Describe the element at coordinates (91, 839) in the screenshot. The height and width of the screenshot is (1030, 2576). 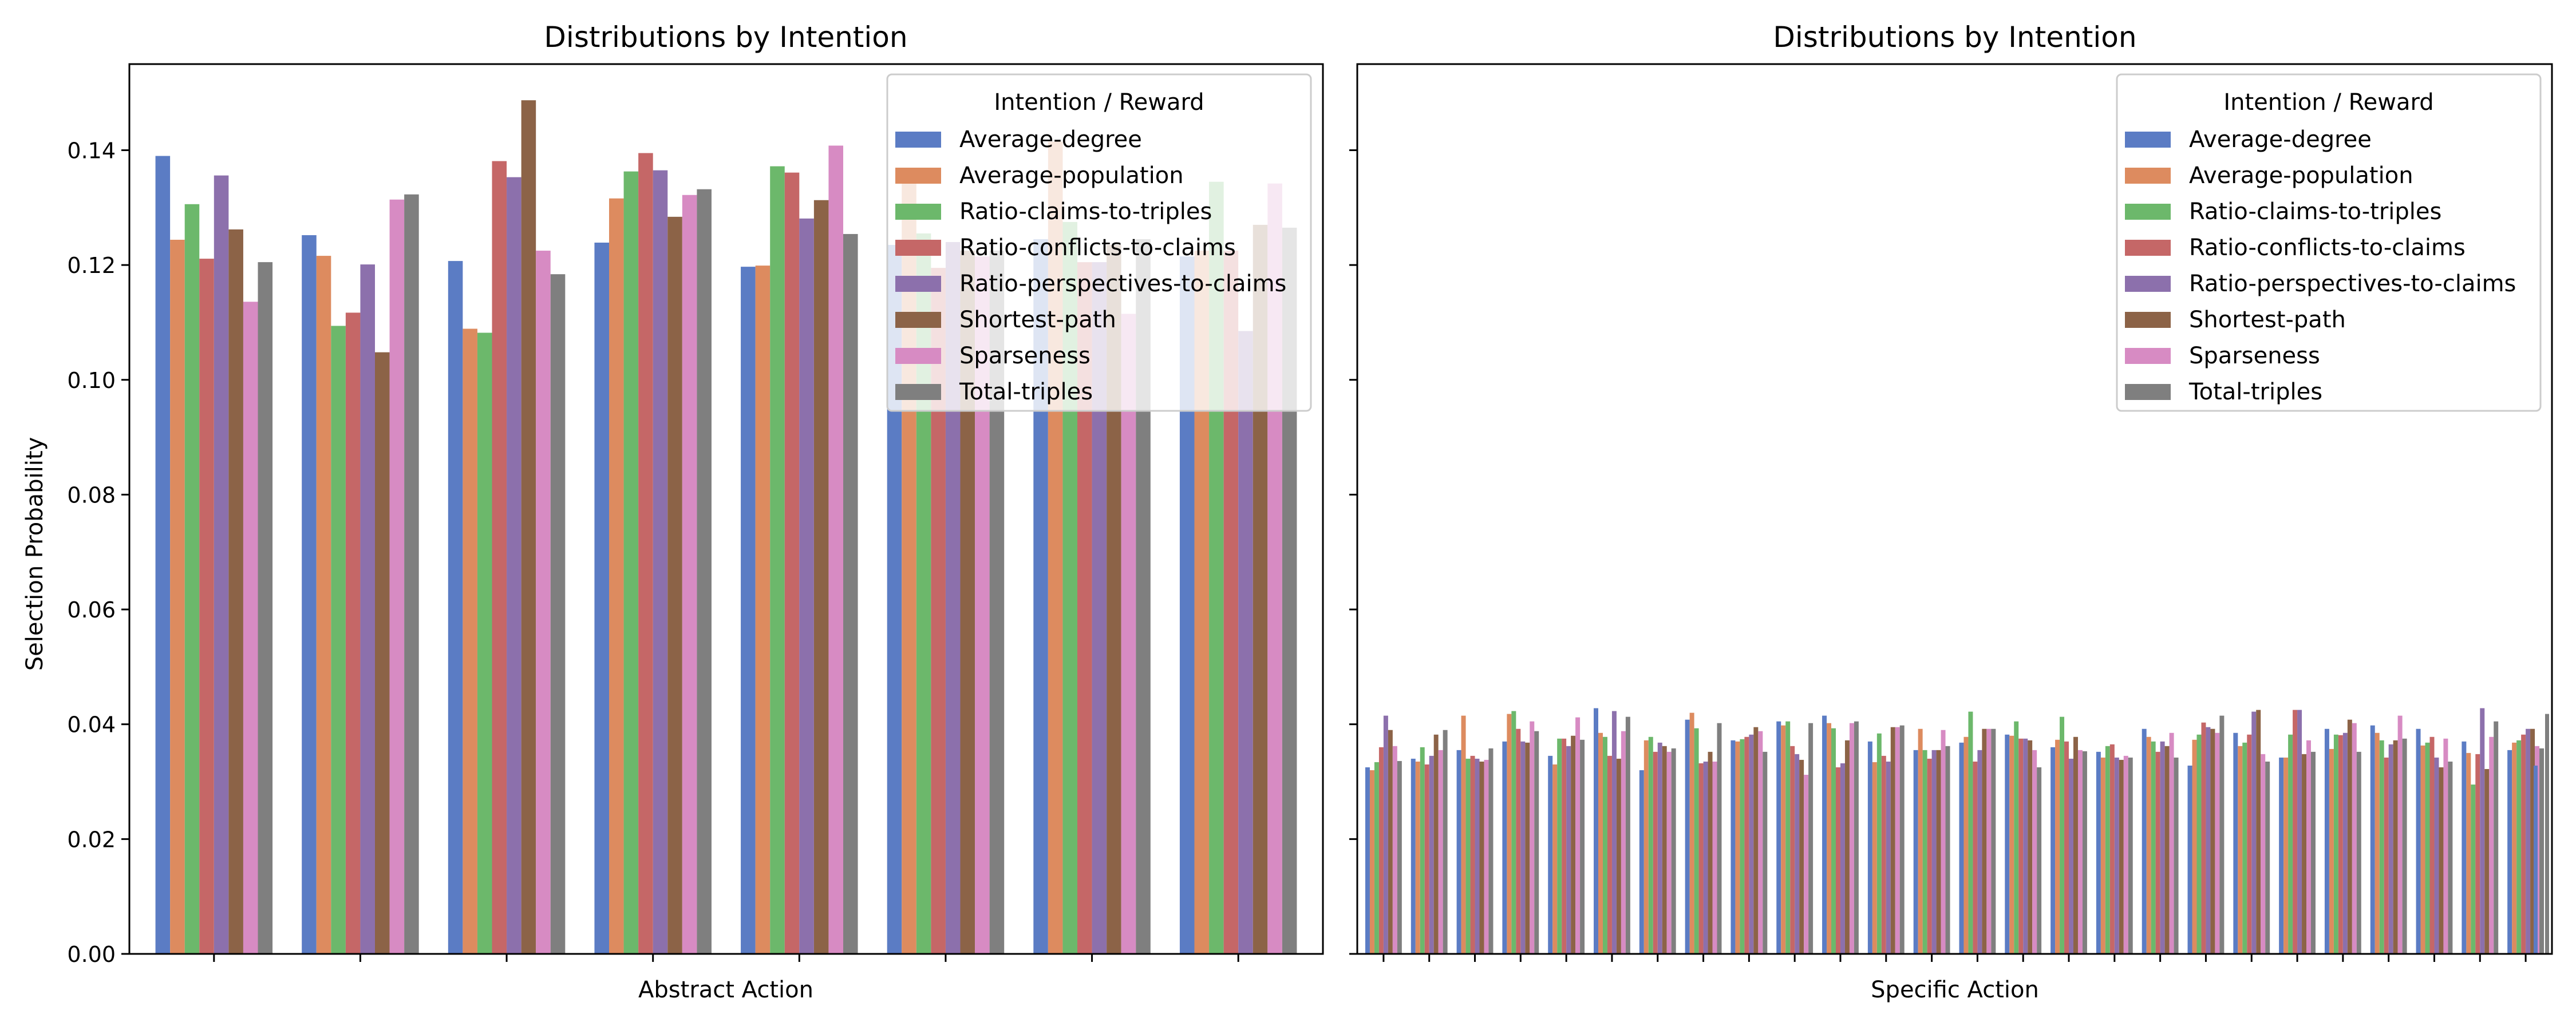
I see `y-tick-label: 0.02` at that location.